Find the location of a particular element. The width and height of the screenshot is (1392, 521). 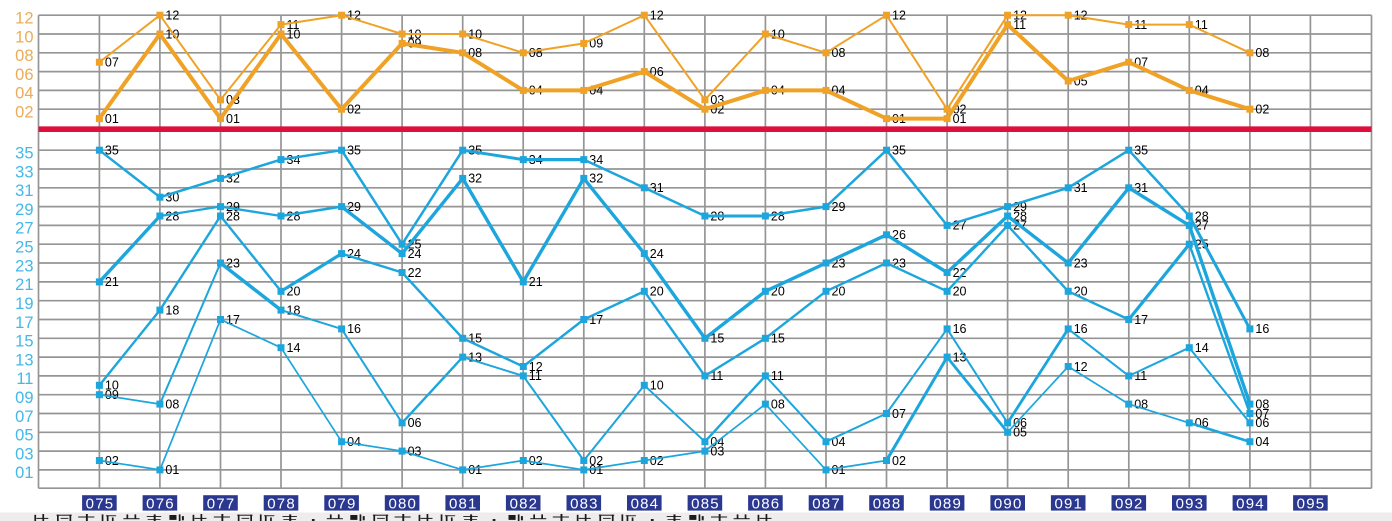

svg-text: 086 is located at coordinates (766, 504).